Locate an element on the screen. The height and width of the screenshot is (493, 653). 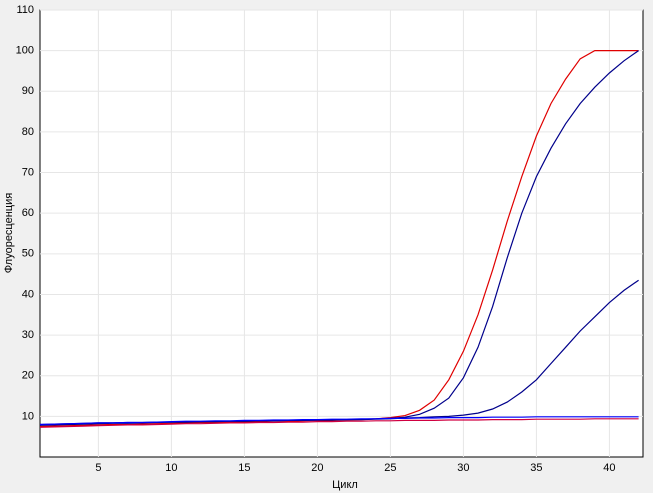
x-tick-label: 5 is located at coordinates (98, 468).